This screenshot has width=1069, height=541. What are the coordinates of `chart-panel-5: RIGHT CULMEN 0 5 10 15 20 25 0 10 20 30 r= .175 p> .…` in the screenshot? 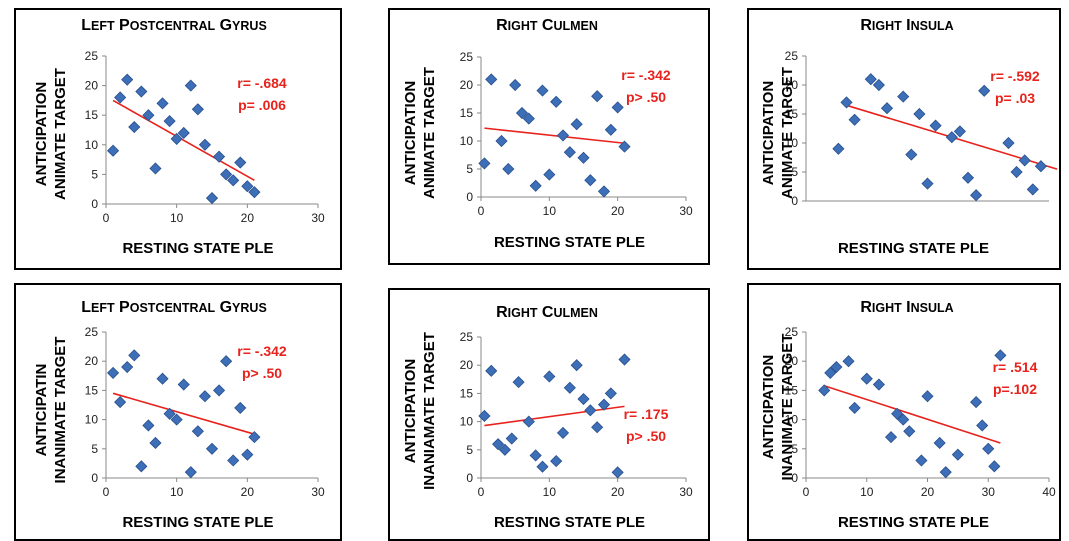 It's located at (549, 414).